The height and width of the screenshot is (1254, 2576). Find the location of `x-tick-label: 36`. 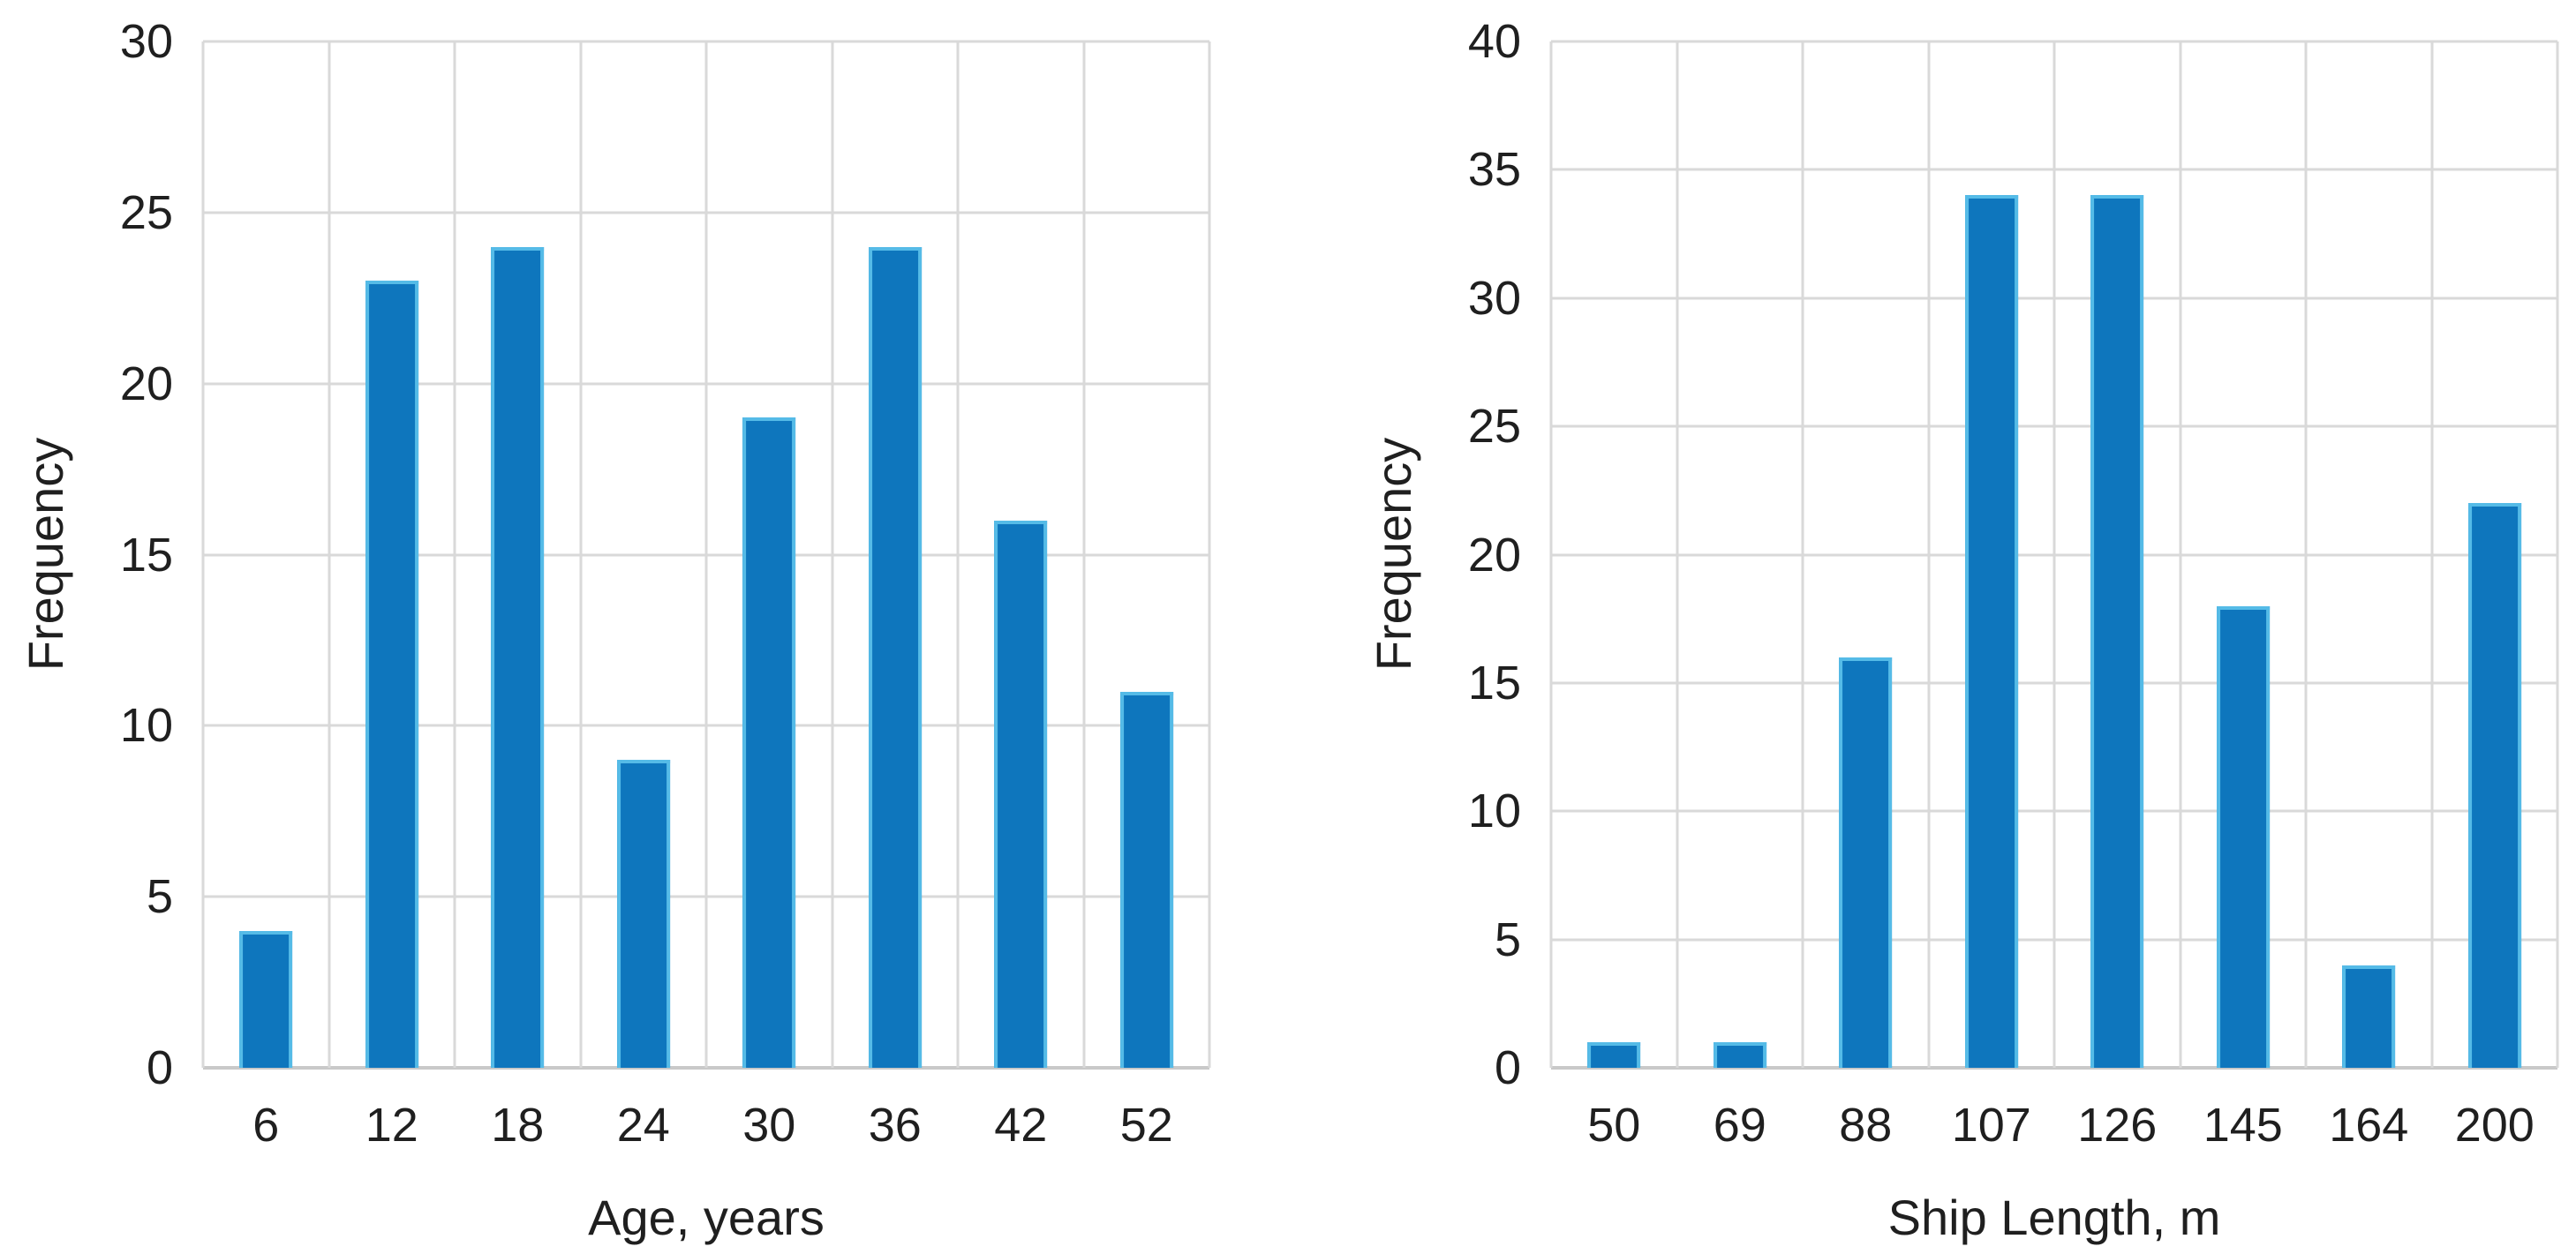

x-tick-label: 36 is located at coordinates (895, 1125).